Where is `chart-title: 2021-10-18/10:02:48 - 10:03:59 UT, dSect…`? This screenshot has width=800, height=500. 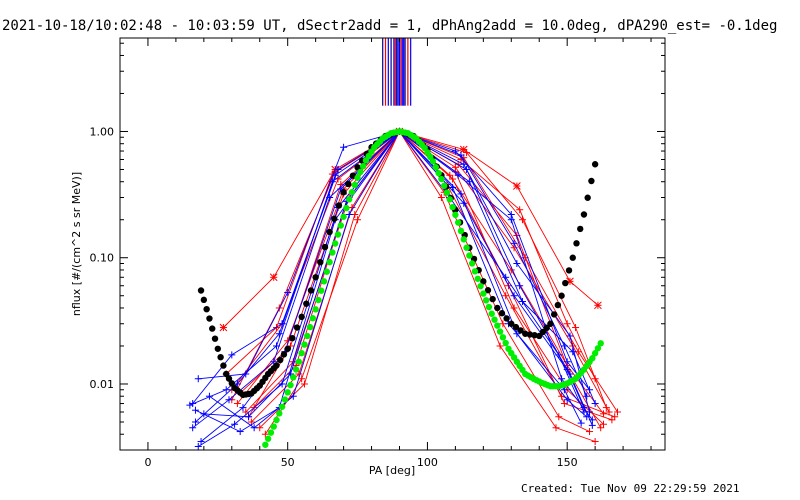 chart-title: 2021-10-18/10:02:48 - 10:03:59 UT, dSect… is located at coordinates (390, 26).